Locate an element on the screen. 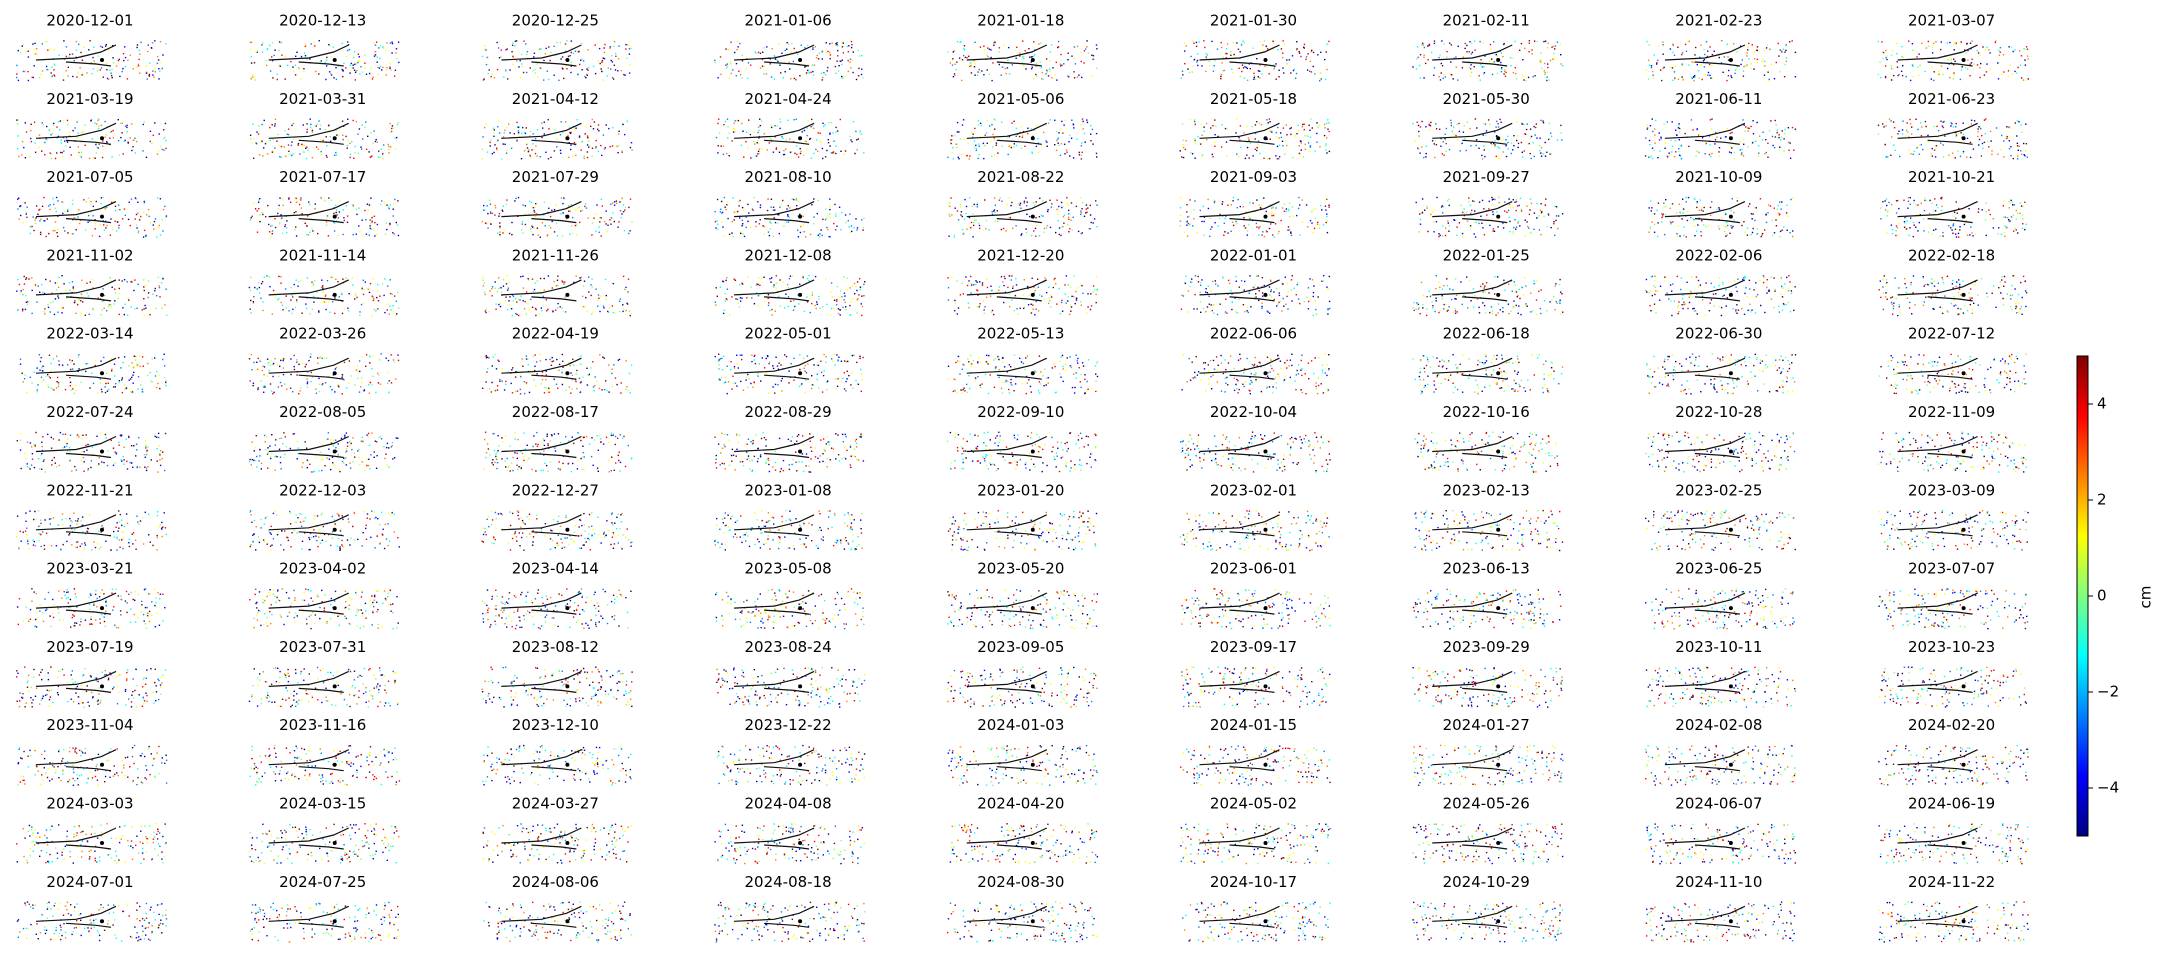 This screenshot has width=2166, height=955. map-point is located at coordinates (1963, 138).